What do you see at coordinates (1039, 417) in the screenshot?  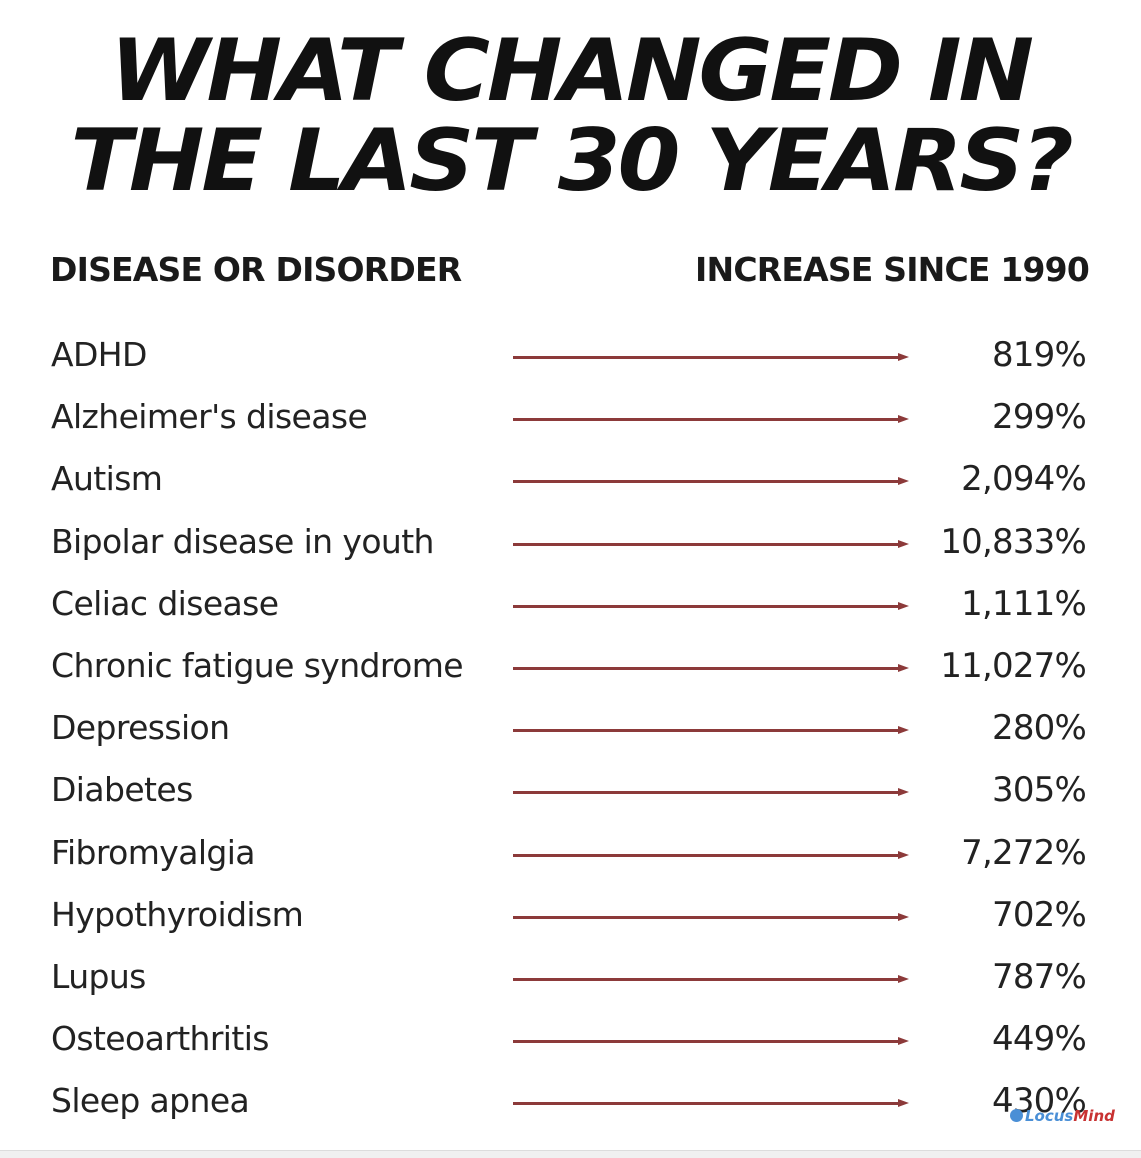 I see `increase-value: 299%` at bounding box center [1039, 417].